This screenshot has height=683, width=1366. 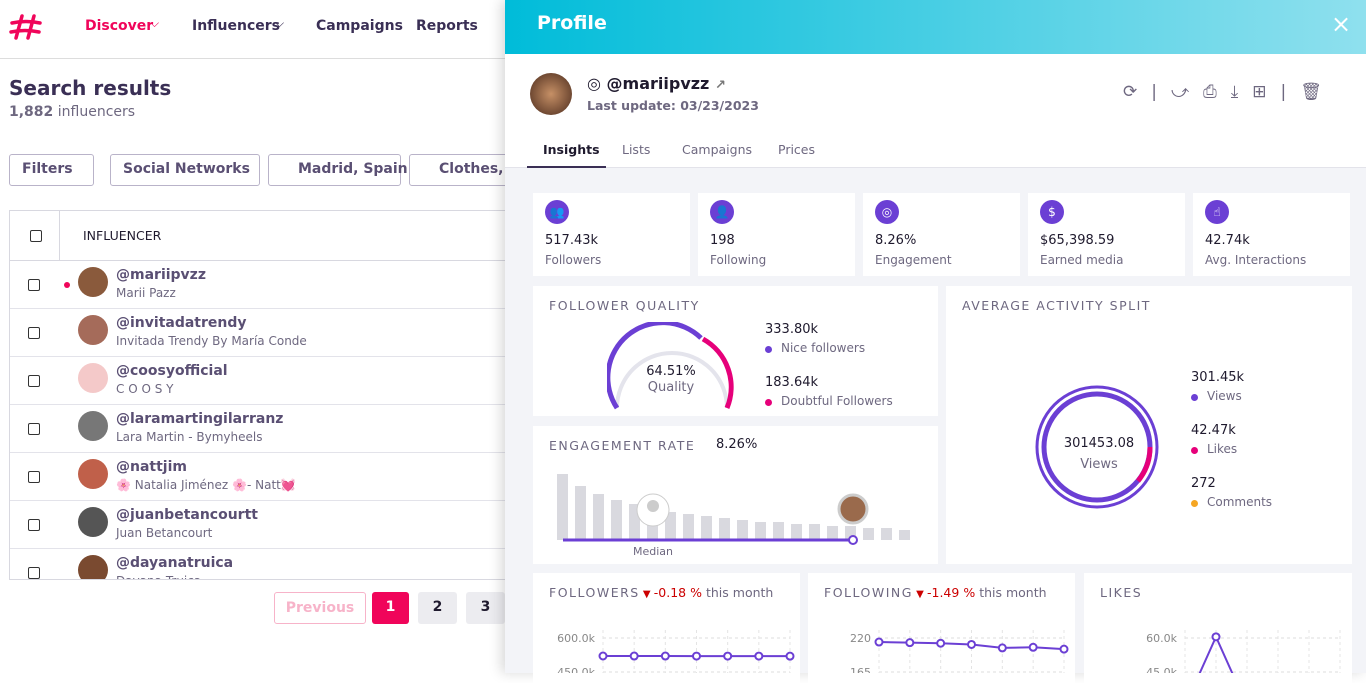 What do you see at coordinates (187, 515) in the screenshot?
I see `row-handle: @juanbetancourtt` at bounding box center [187, 515].